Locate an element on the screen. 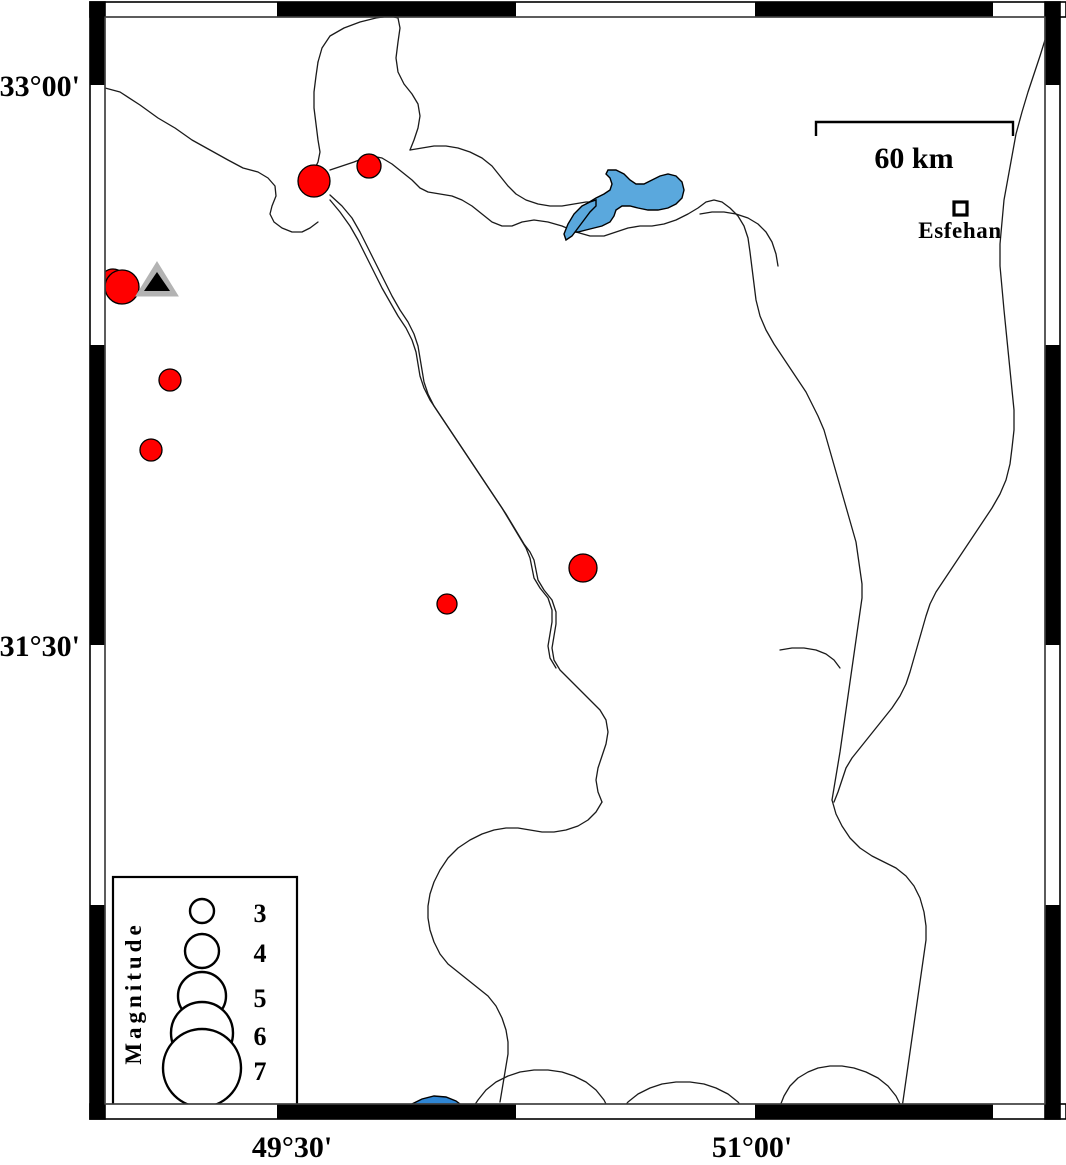  legend-symbol-mag4 is located at coordinates (202, 951).